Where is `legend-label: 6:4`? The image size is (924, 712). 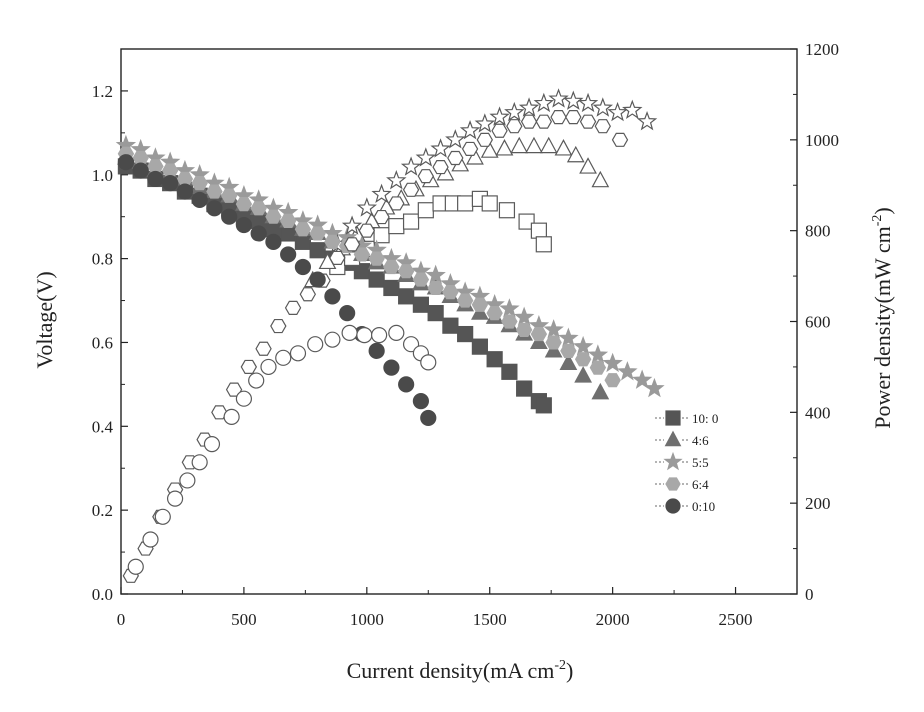 legend-label: 6:4 is located at coordinates (700, 484).